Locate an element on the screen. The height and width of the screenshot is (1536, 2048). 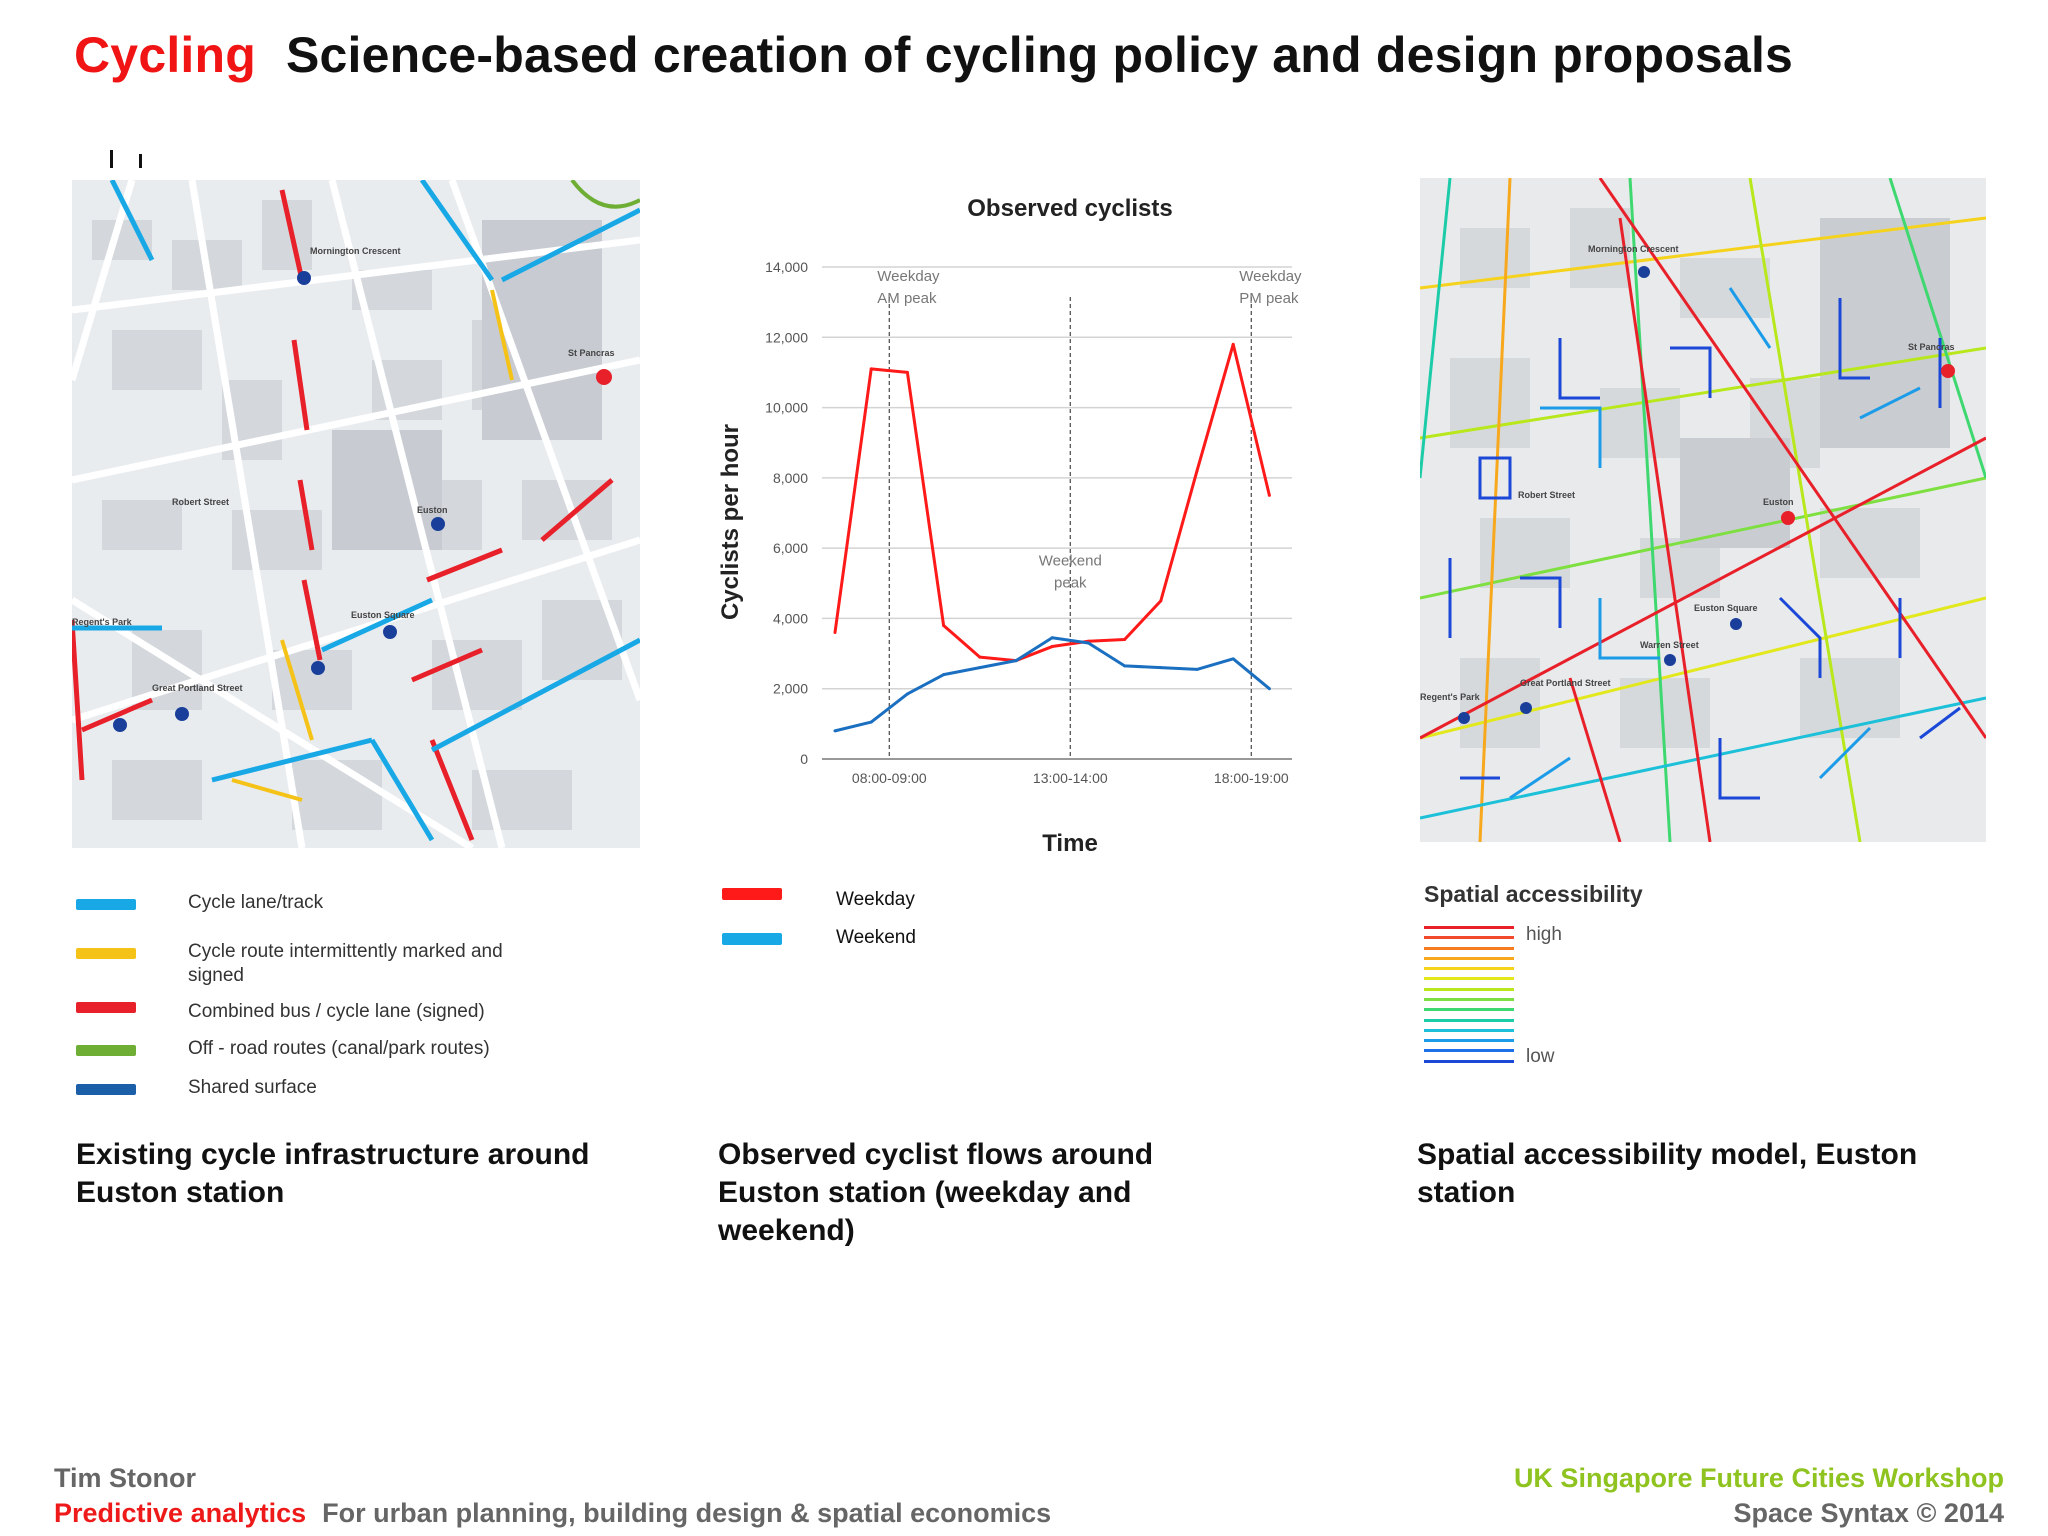
accessibility-legend-title: Spatial accessibility is located at coordinates (1533, 894).